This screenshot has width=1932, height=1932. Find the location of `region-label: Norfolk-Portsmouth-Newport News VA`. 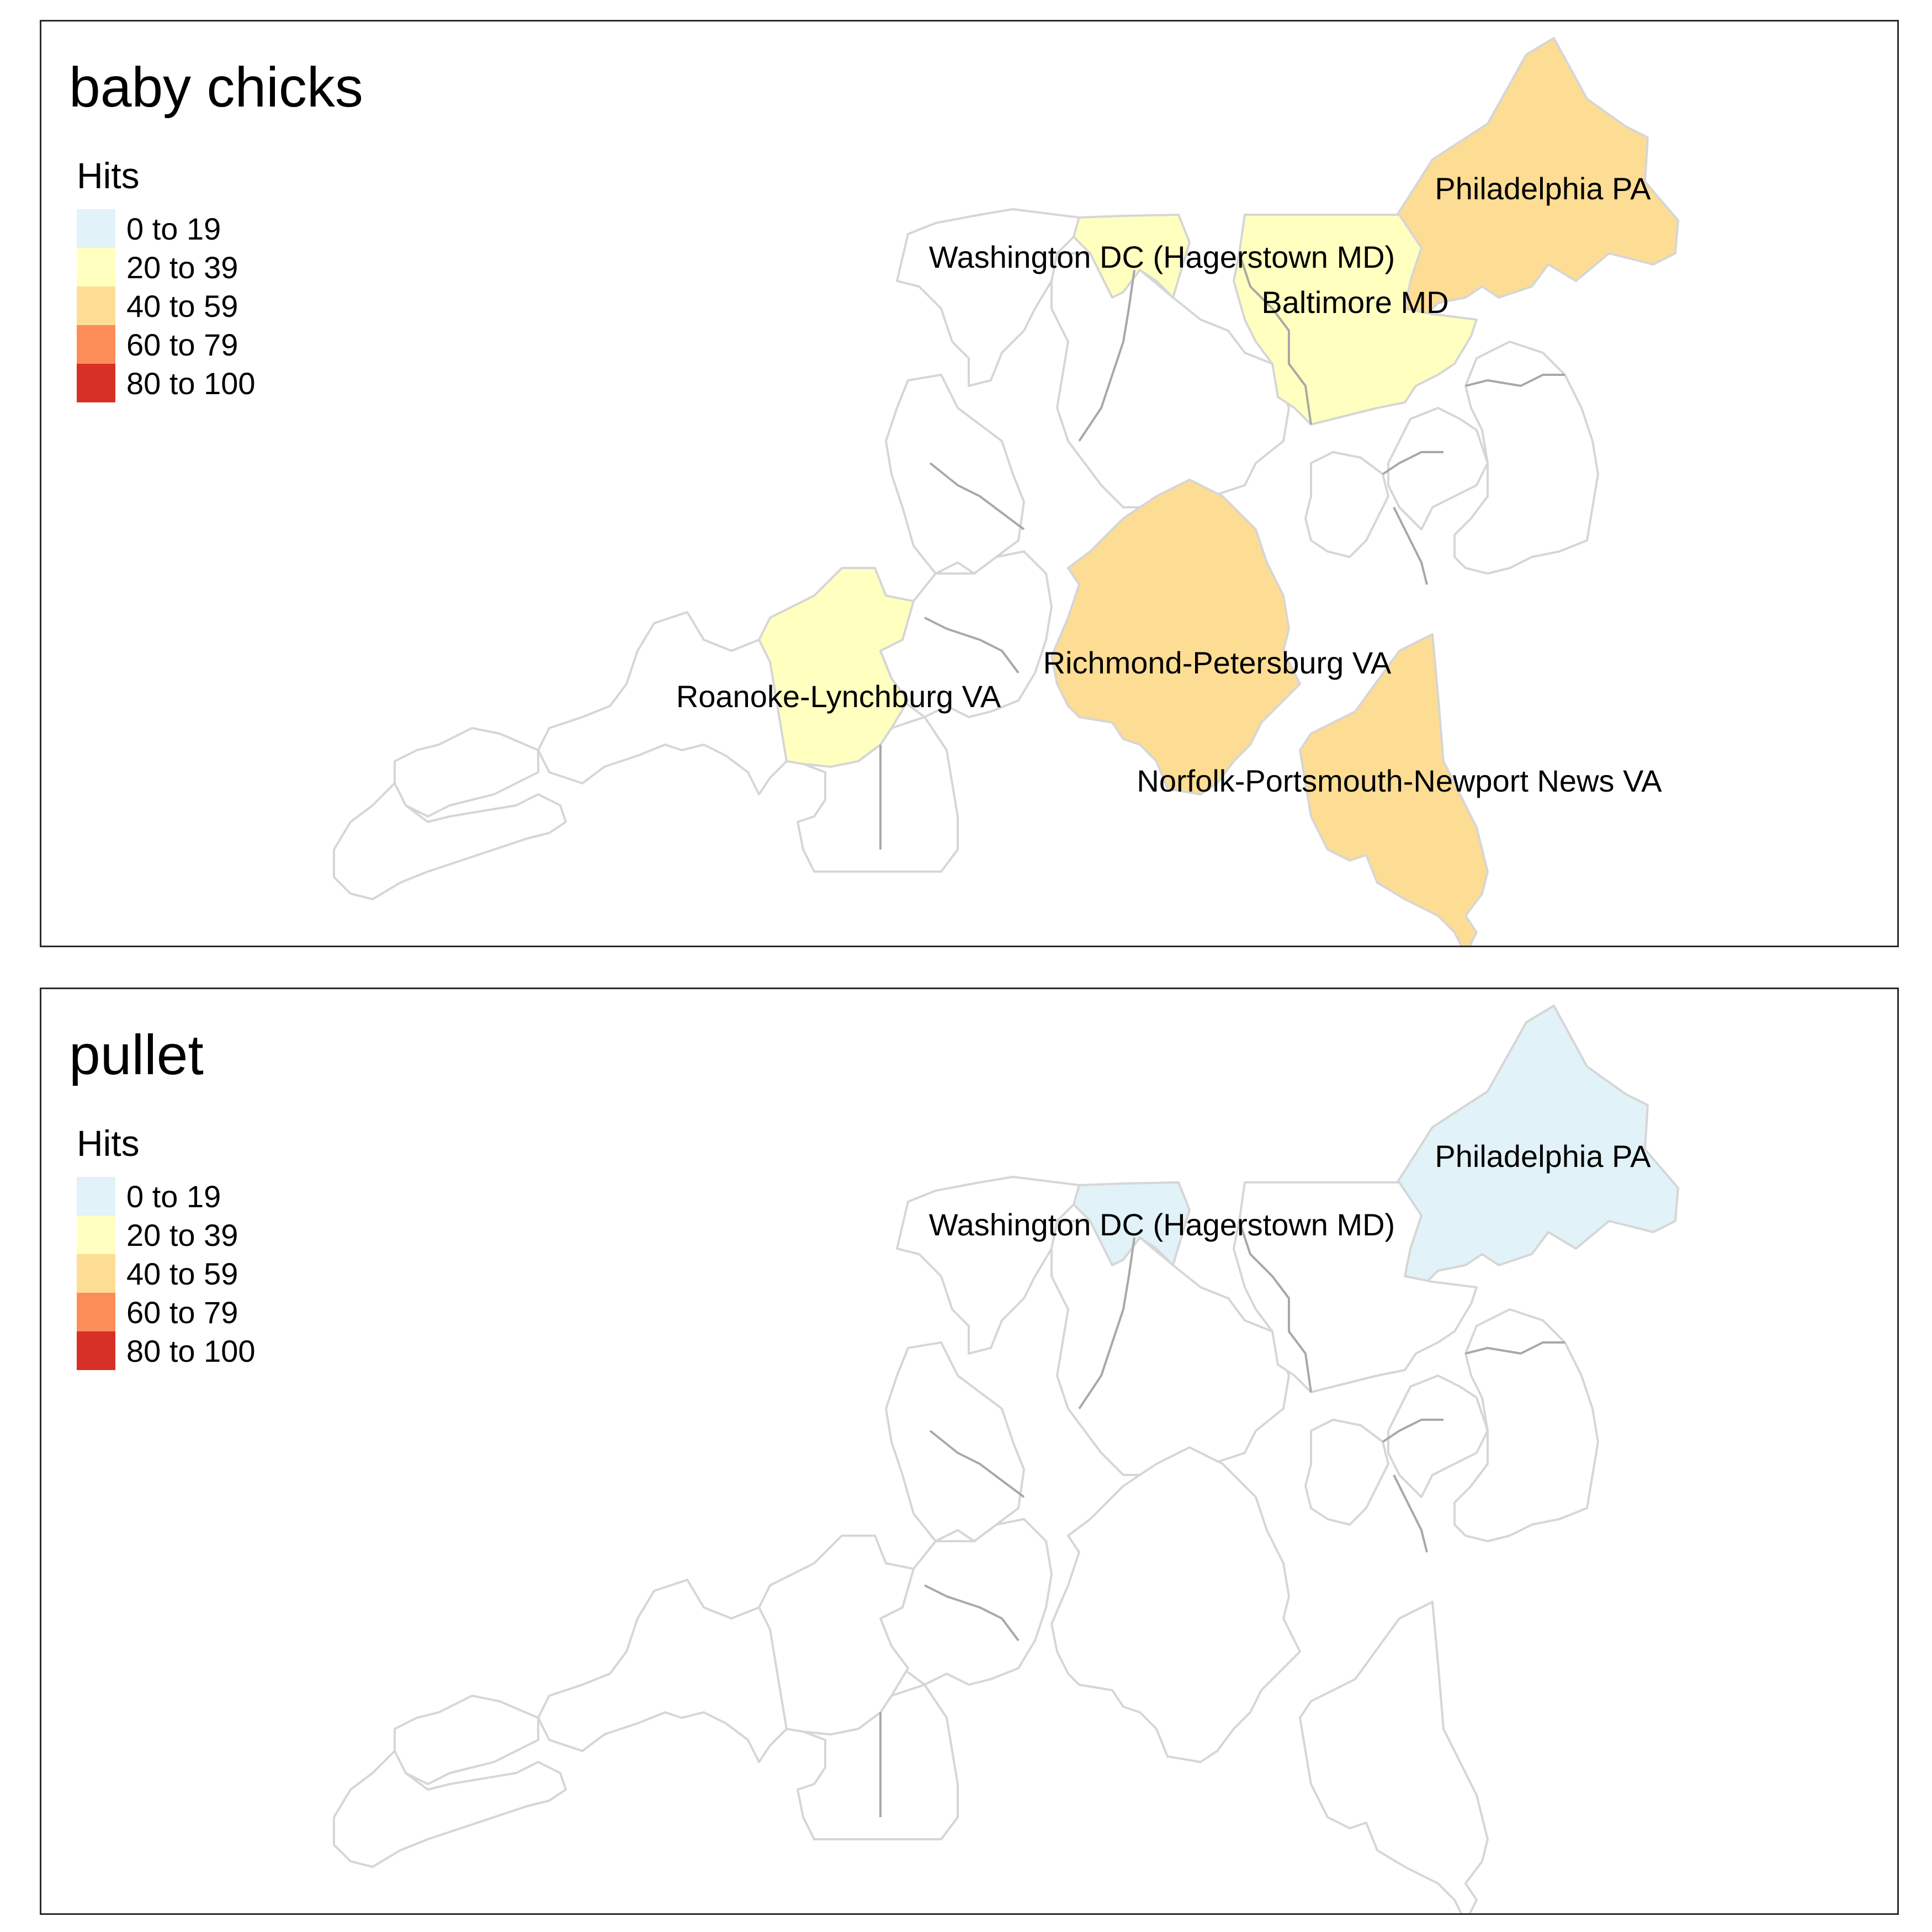

region-label: Norfolk-Portsmouth-Newport News VA is located at coordinates (1400, 781).